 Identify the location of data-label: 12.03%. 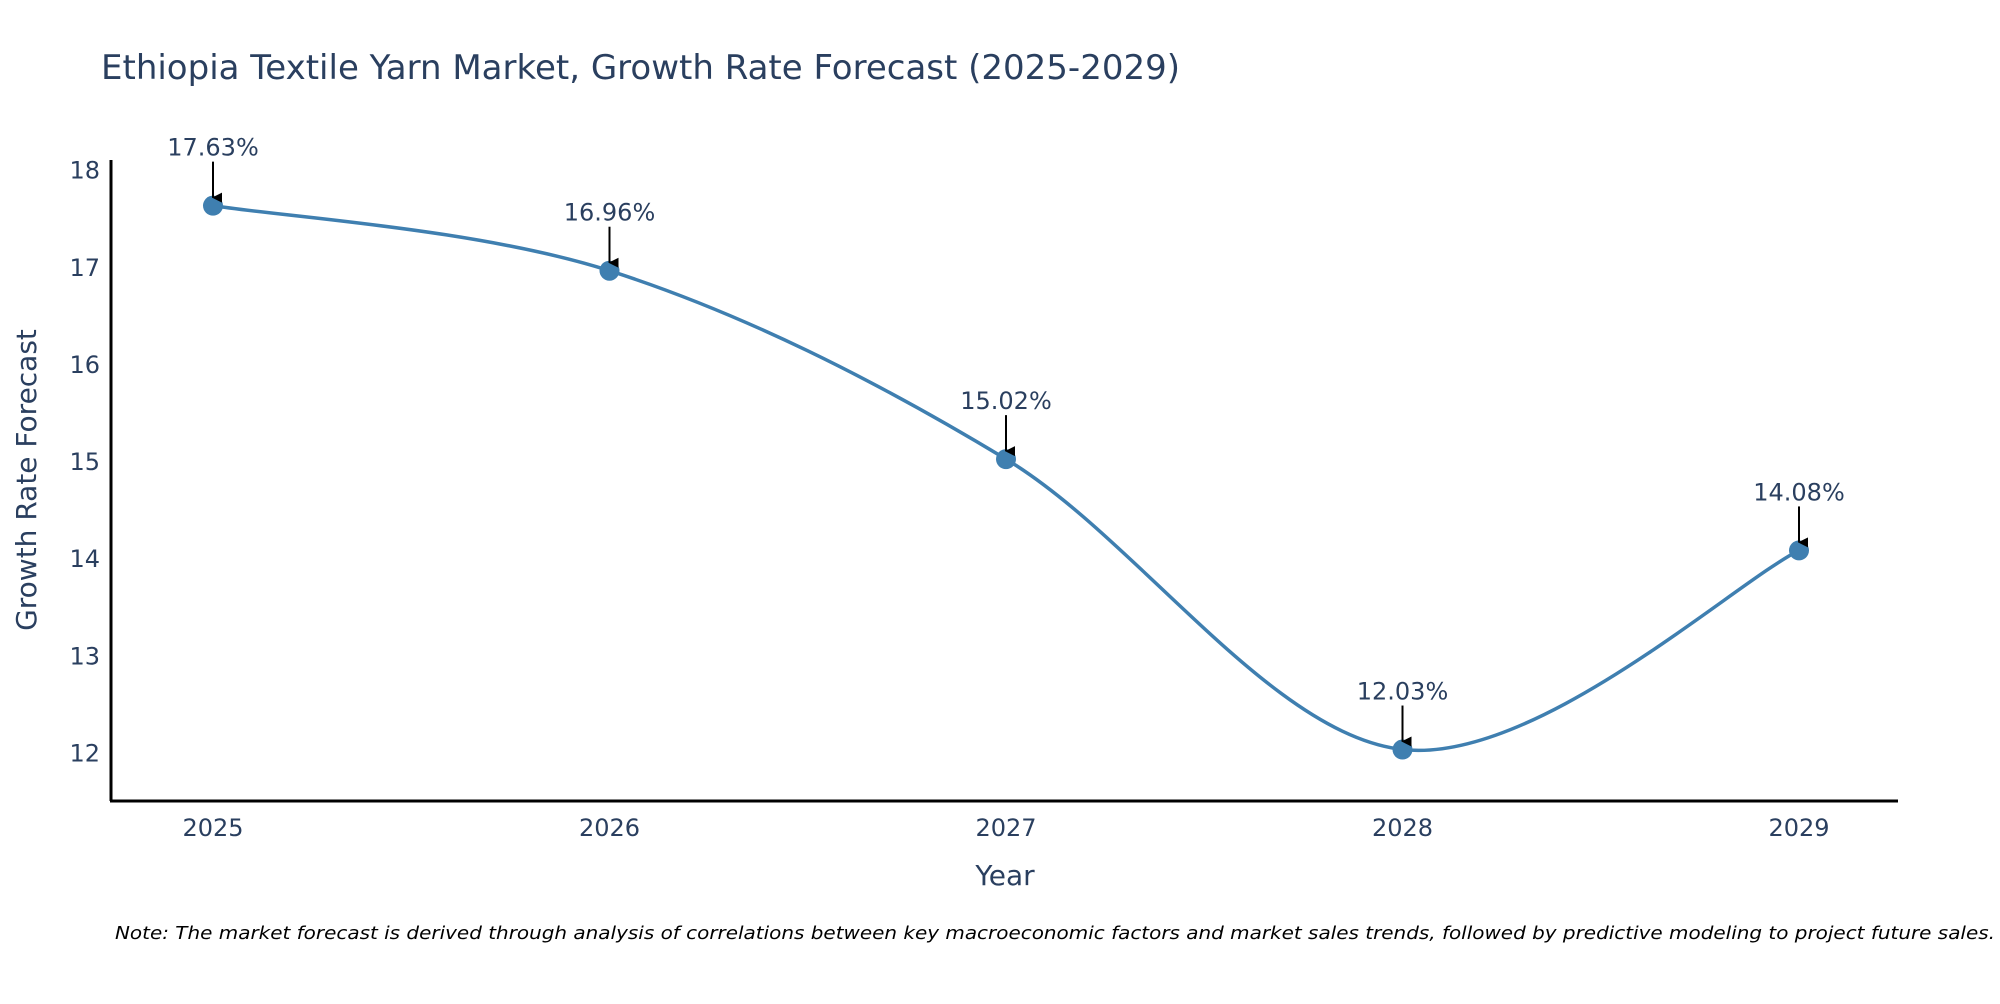
(1403, 692).